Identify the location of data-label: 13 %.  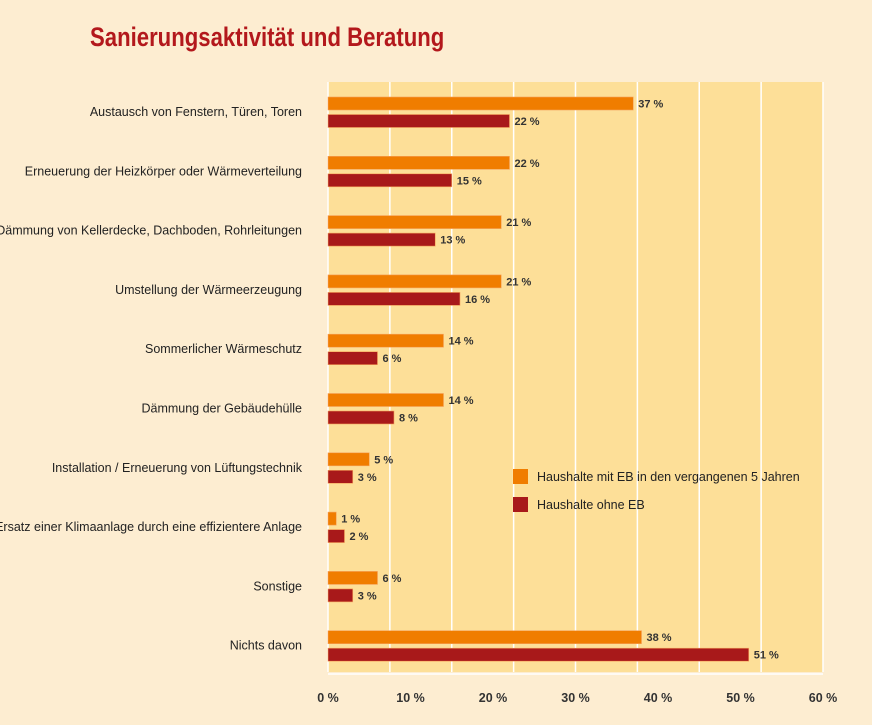
(452, 241).